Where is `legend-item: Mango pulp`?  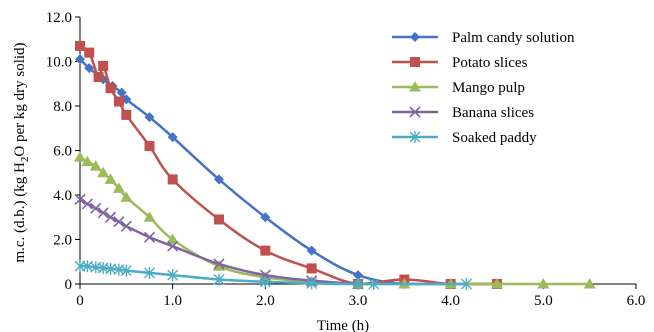
legend-item: Mango pulp is located at coordinates (458, 88).